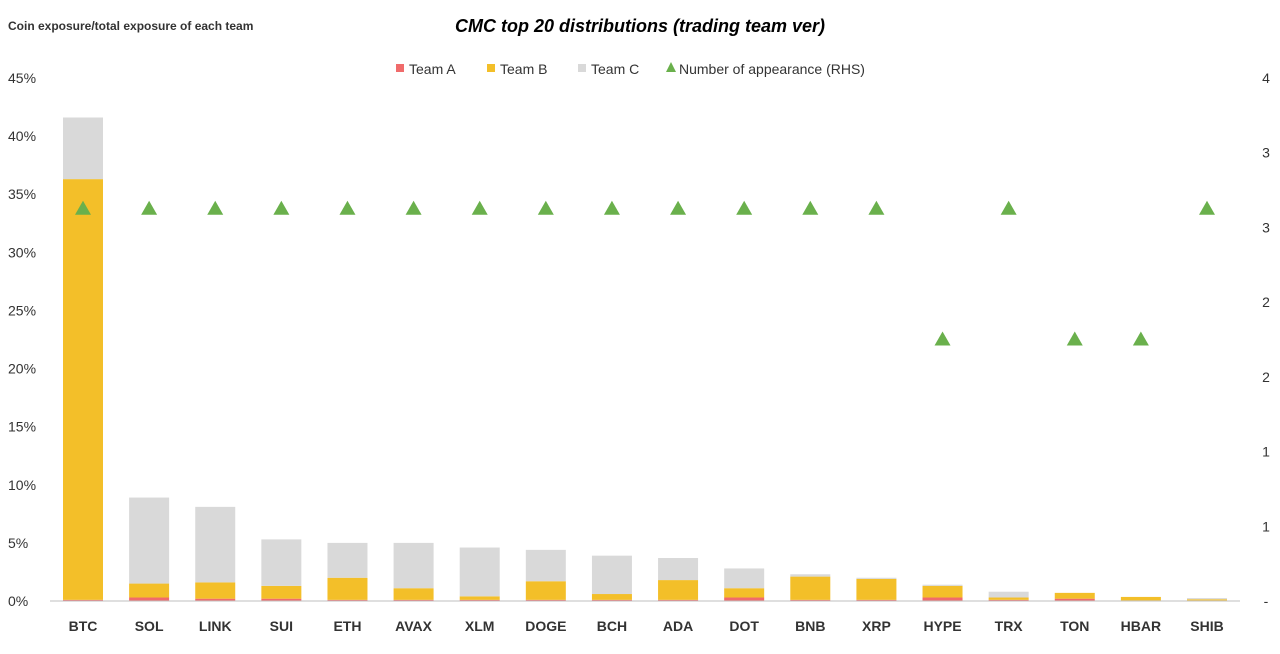  What do you see at coordinates (347, 207) in the screenshot?
I see `appearance-marker-eth` at bounding box center [347, 207].